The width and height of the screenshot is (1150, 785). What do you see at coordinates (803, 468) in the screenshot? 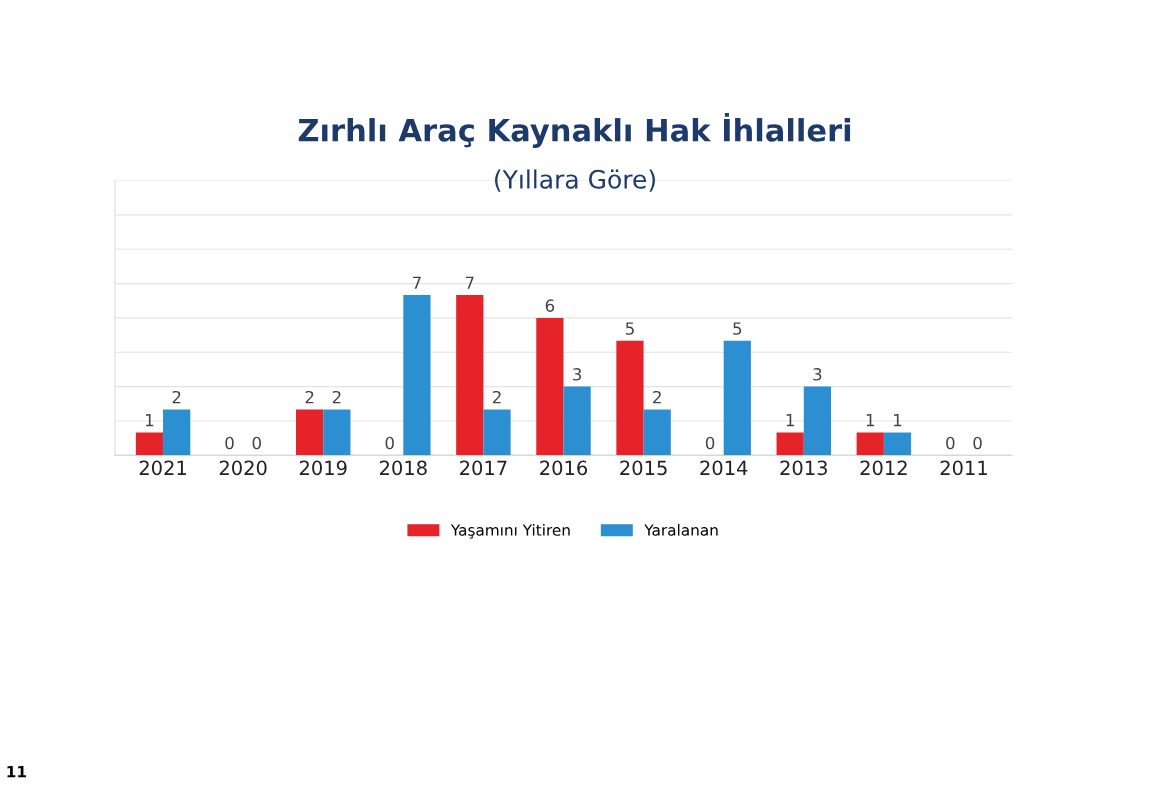
I see `x-tick-label: 2013` at bounding box center [803, 468].